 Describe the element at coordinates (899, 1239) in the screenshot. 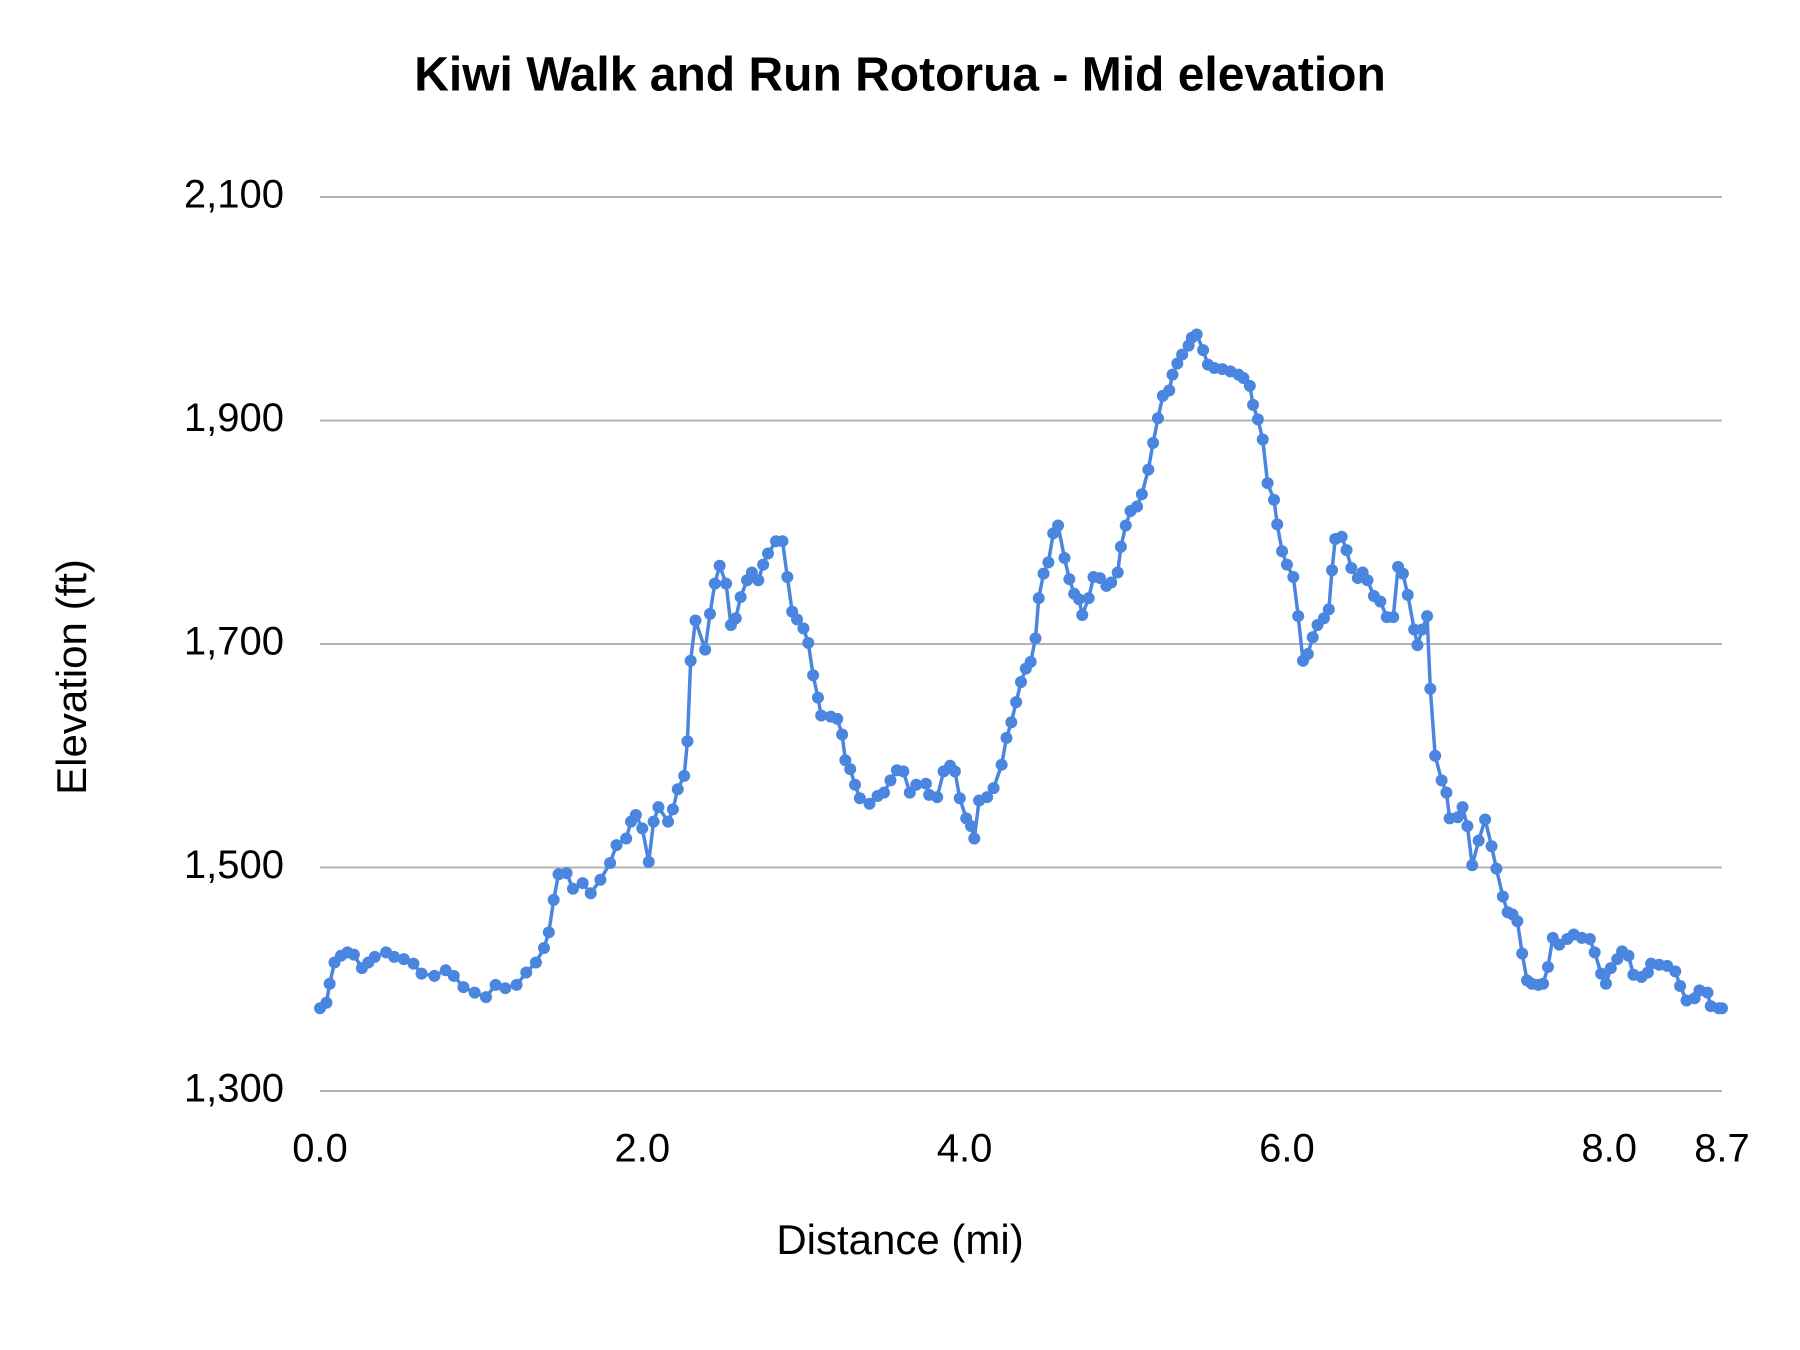

I see `x-axis-title: Distance (mi)` at that location.